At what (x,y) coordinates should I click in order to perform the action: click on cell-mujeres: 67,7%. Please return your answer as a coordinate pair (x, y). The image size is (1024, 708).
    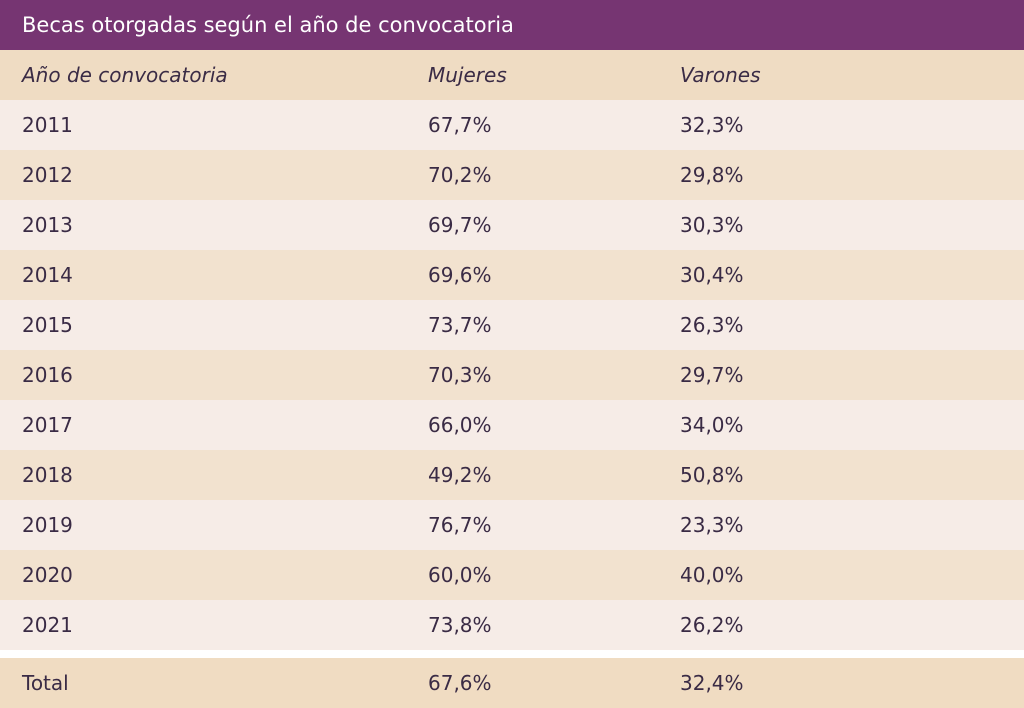
    Looking at the image, I should click on (460, 125).